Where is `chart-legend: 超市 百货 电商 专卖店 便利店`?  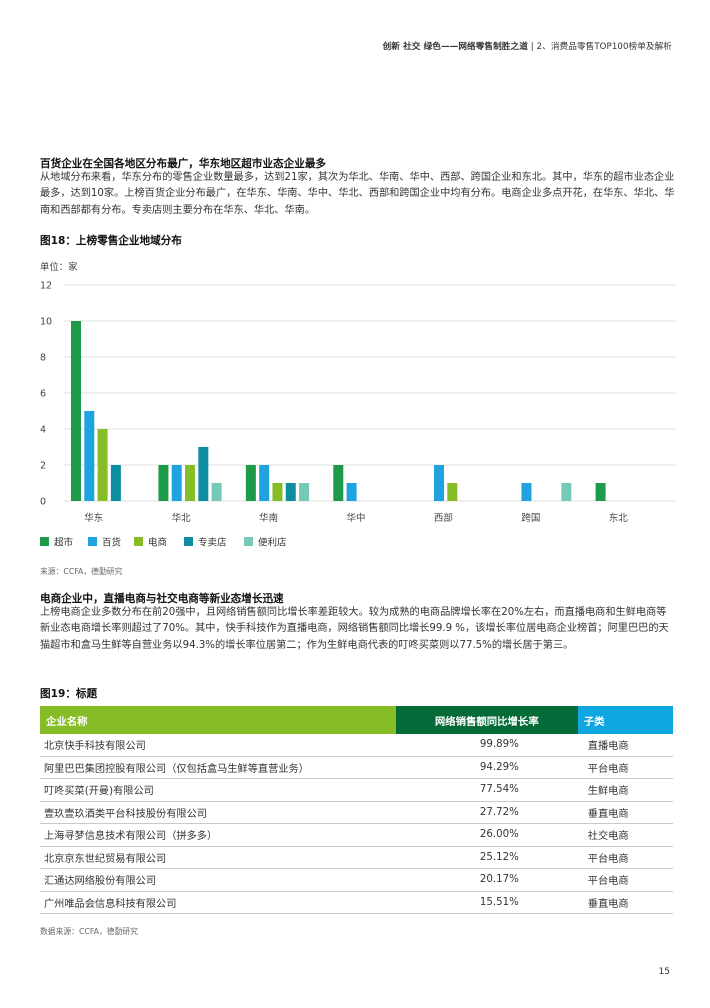 chart-legend: 超市 百货 电商 专卖店 便利店 is located at coordinates (163, 543).